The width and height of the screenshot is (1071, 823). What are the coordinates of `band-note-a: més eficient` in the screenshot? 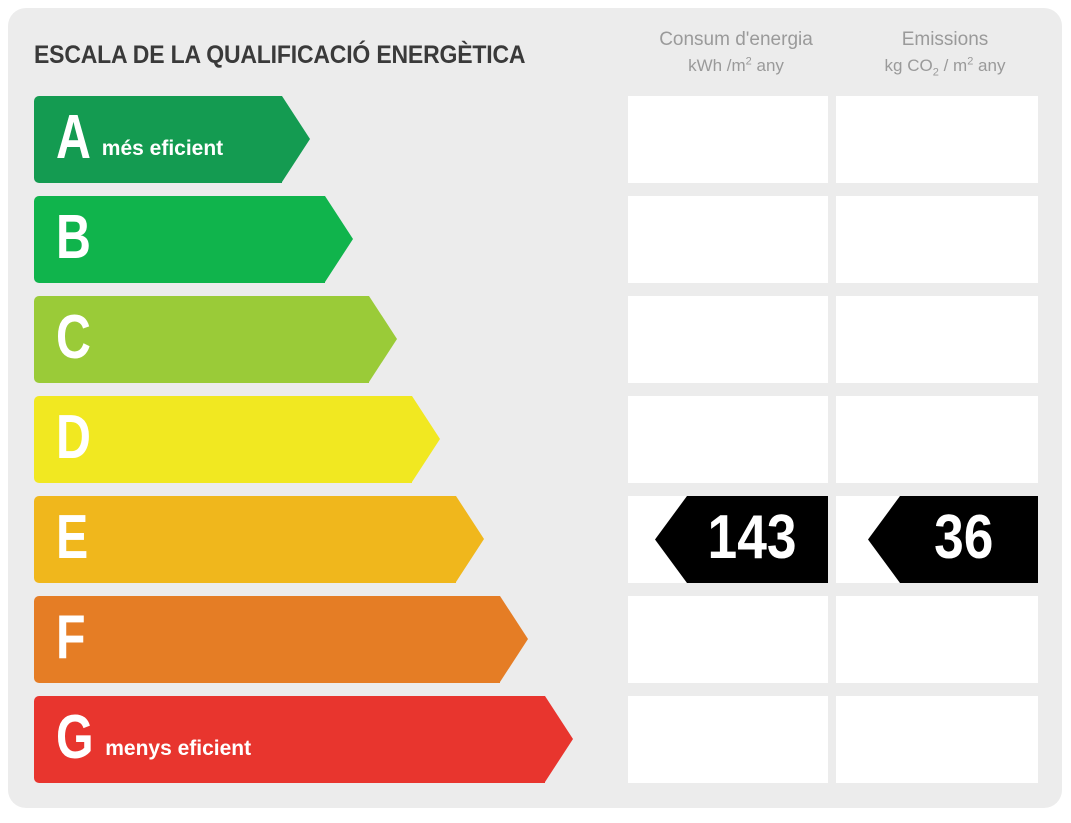 It's located at (162, 148).